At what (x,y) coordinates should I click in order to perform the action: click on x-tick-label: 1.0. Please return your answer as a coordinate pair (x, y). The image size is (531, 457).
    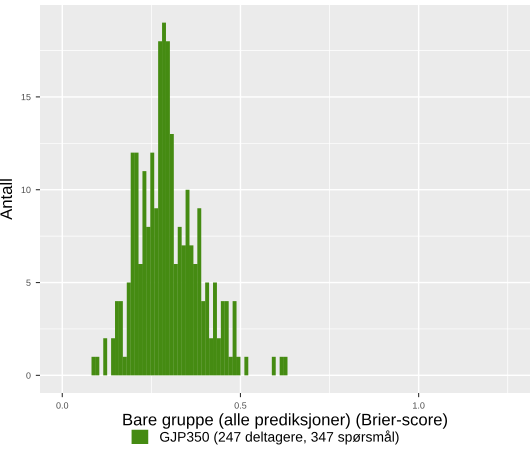
    Looking at the image, I should click on (419, 405).